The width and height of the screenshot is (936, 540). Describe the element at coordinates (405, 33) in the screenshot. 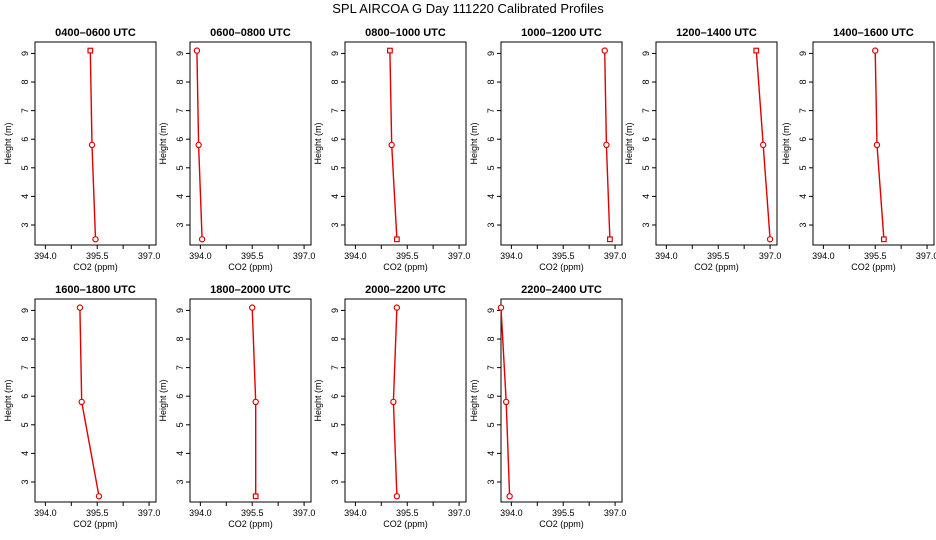

I see `panel-title: 0800–1000 UTC` at that location.